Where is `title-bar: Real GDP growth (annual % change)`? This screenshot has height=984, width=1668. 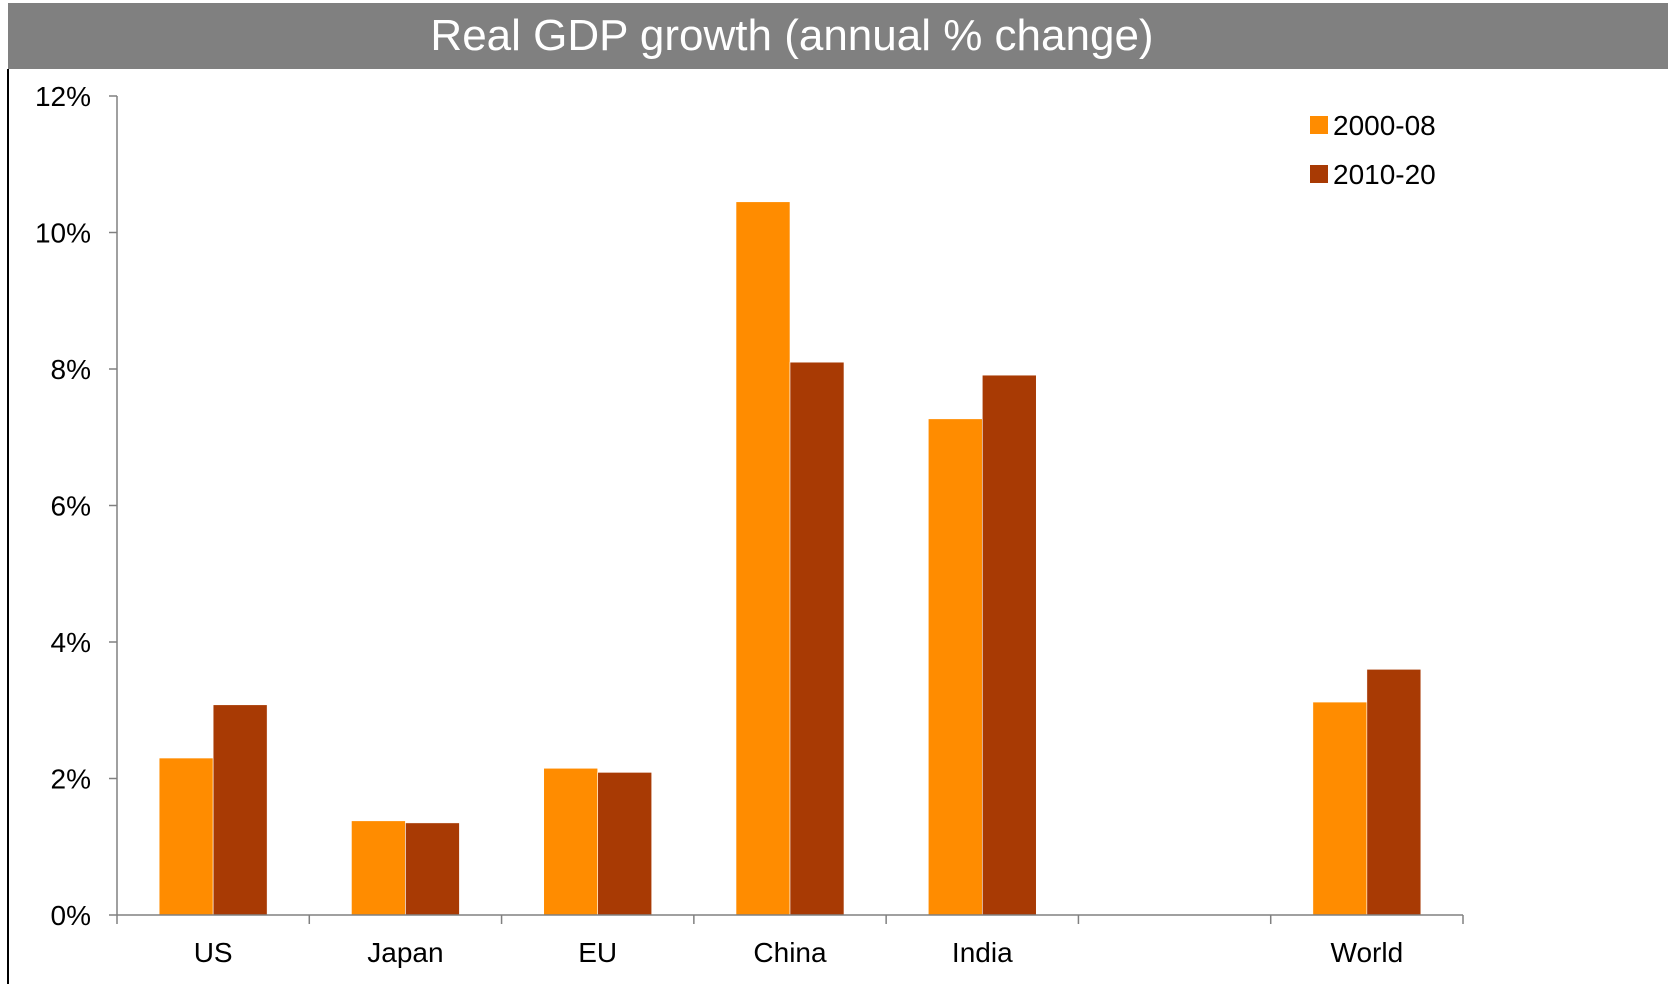
title-bar: Real GDP growth (annual % change) is located at coordinates (838, 36).